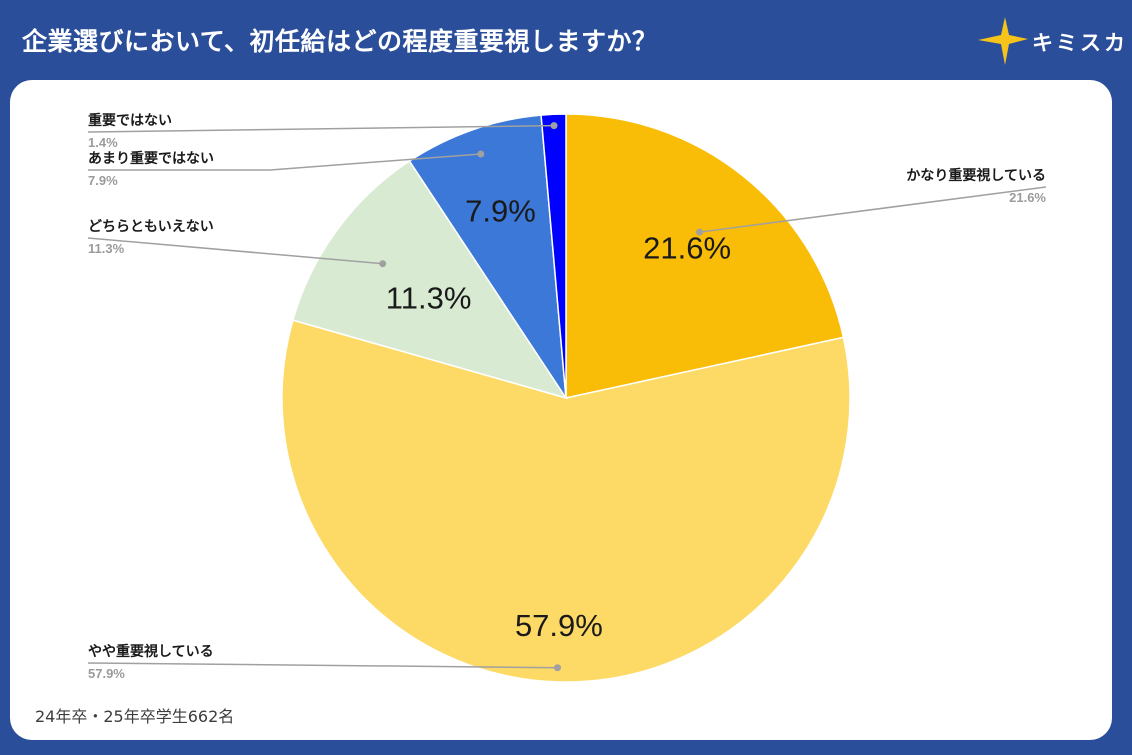 This screenshot has width=1132, height=755. I want to click on header: 企業選びにおいて、初任給はどの程度重要視しますか？ キミスカ, so click(566, 40).